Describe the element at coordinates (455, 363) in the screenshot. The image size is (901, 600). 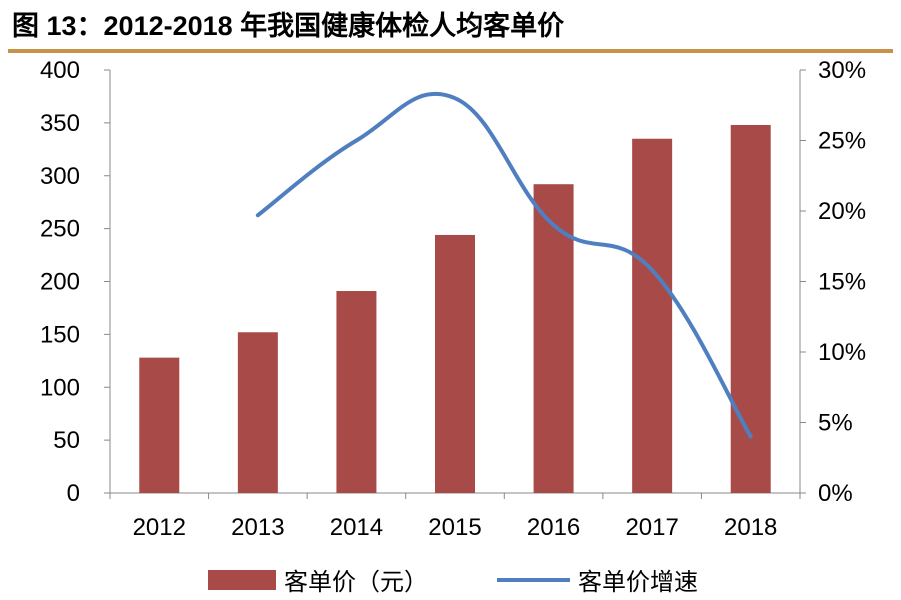
I see `bar-2015` at that location.